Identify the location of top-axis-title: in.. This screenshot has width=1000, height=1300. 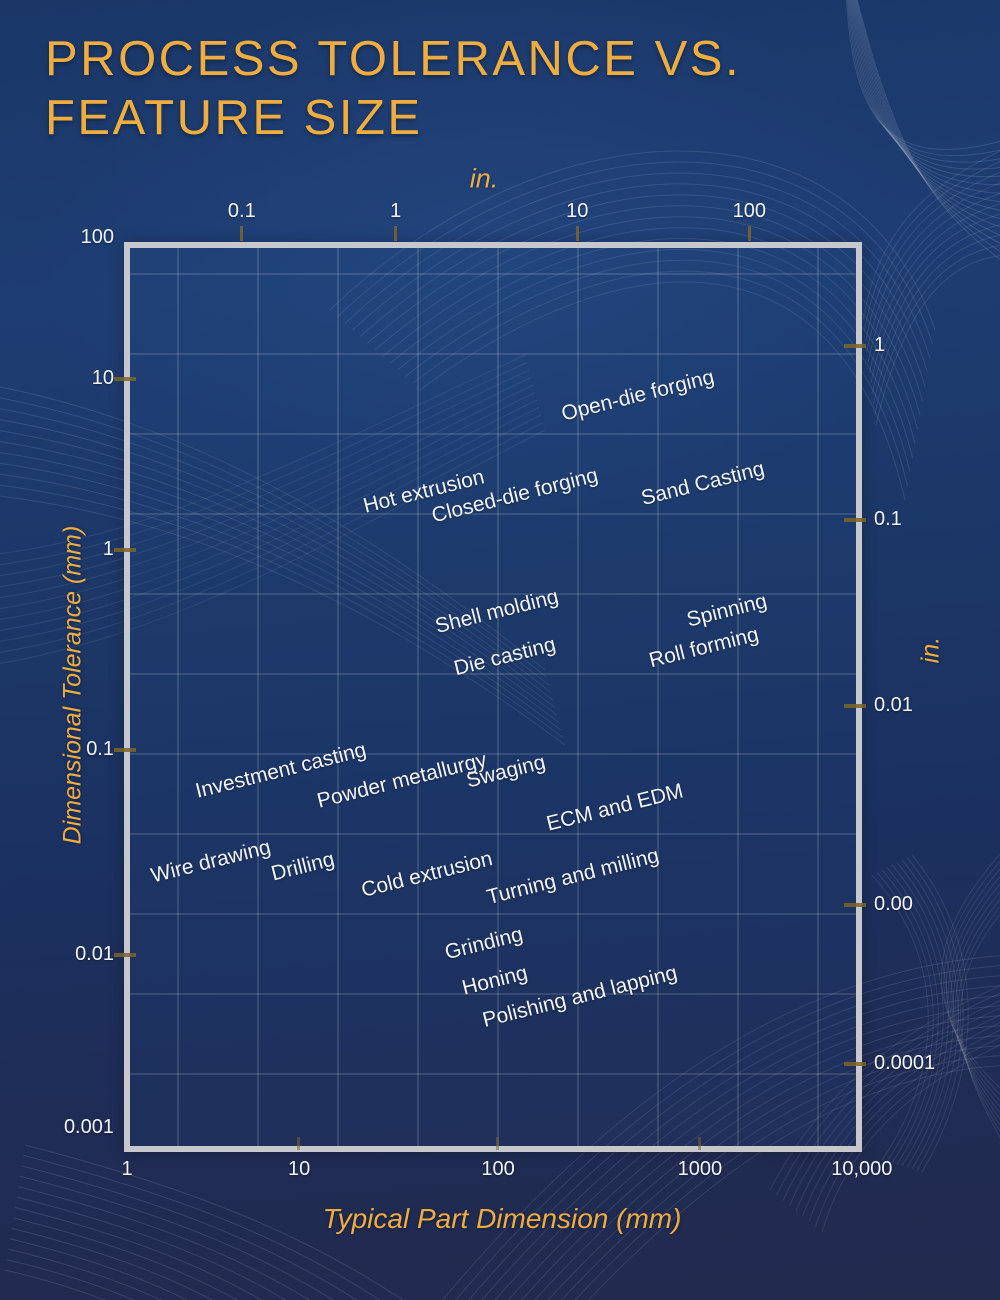
(484, 178).